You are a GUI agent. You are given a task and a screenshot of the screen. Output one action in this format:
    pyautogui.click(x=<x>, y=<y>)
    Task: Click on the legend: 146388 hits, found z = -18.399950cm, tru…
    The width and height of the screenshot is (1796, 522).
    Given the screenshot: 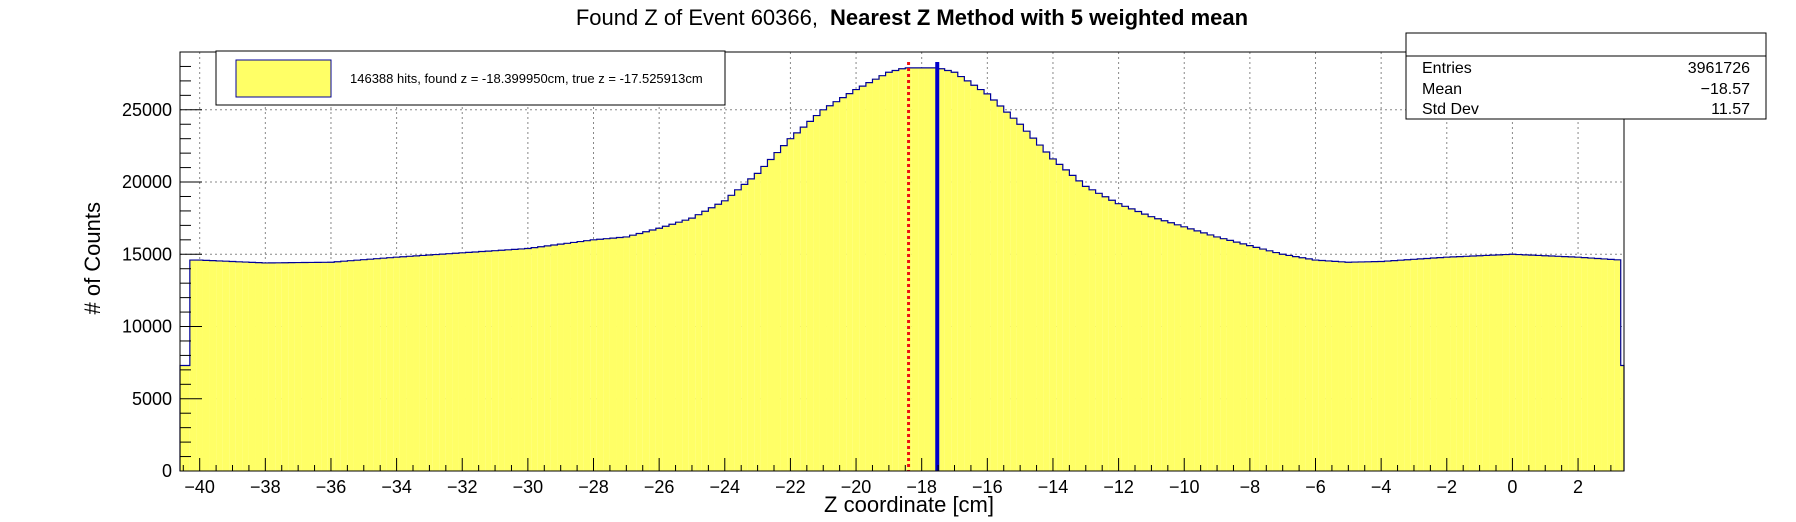 What is the action you would take?
    pyautogui.click(x=470, y=78)
    